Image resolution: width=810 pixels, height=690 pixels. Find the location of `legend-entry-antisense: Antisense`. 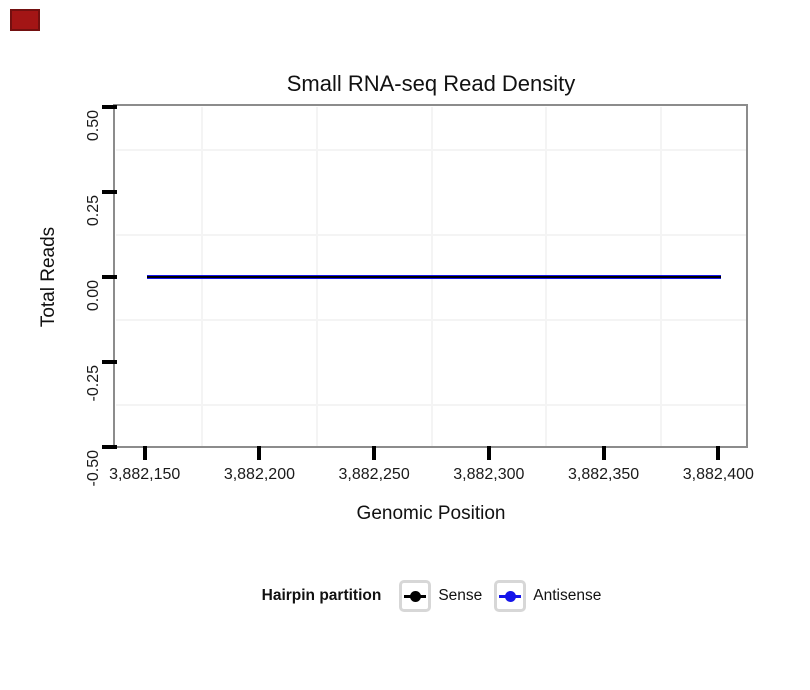

legend-entry-antisense: Antisense is located at coordinates (547, 596).